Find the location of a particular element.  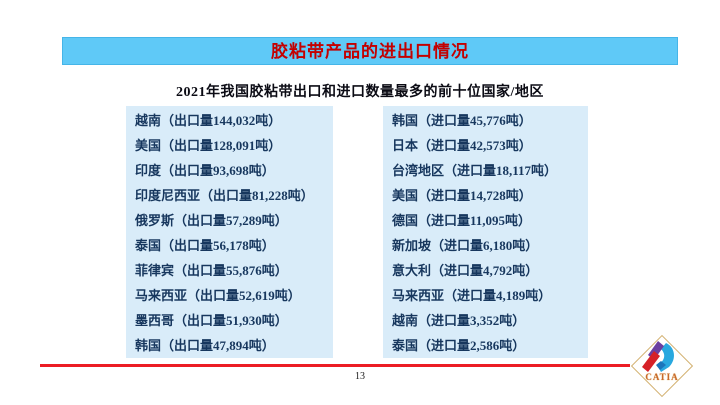

import-list-item: 新加坡（进口量6,180吨） is located at coordinates (465, 245).